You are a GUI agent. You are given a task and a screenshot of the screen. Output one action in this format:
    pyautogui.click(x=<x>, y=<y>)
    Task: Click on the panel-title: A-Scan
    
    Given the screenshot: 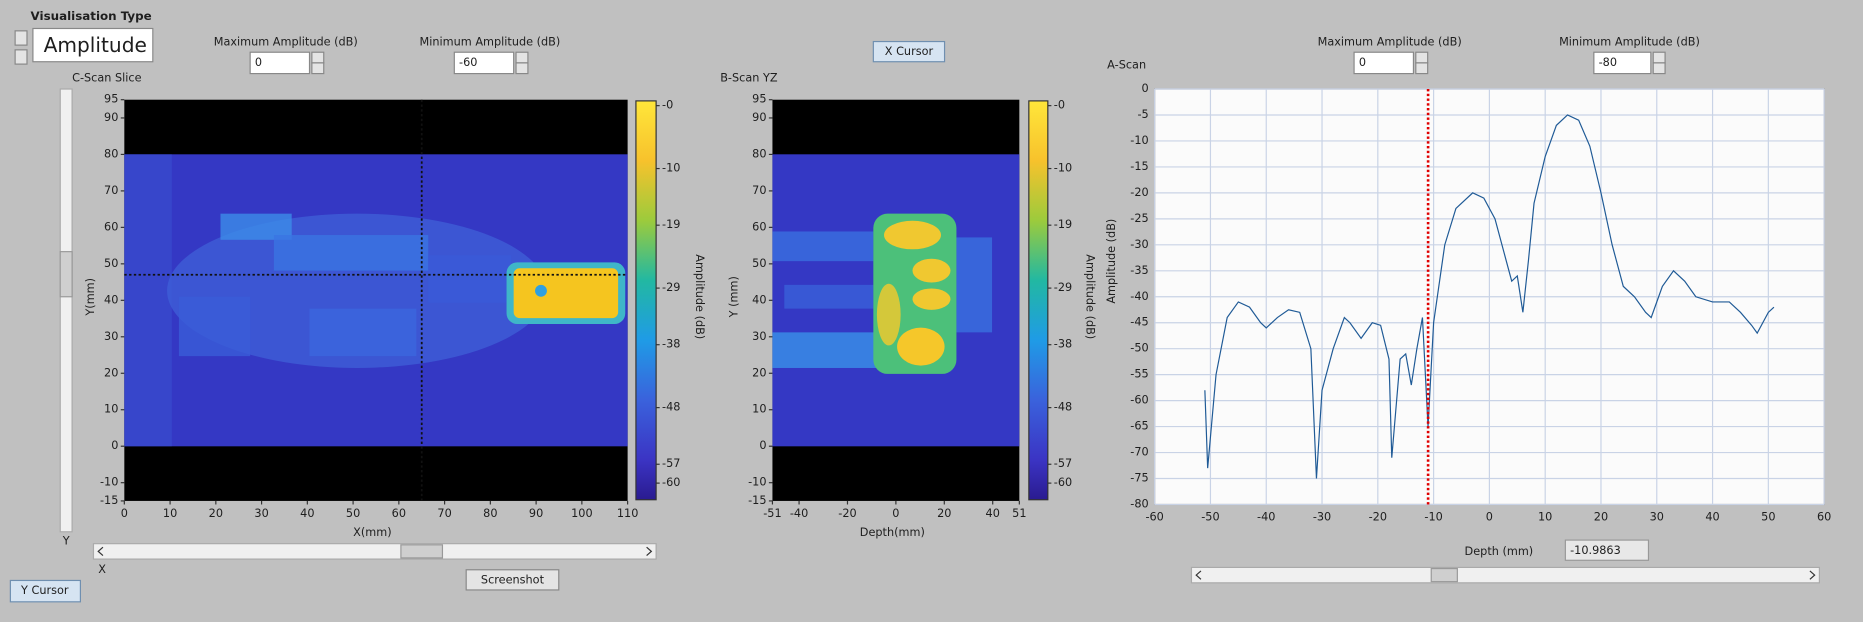 What is the action you would take?
    pyautogui.click(x=1126, y=64)
    